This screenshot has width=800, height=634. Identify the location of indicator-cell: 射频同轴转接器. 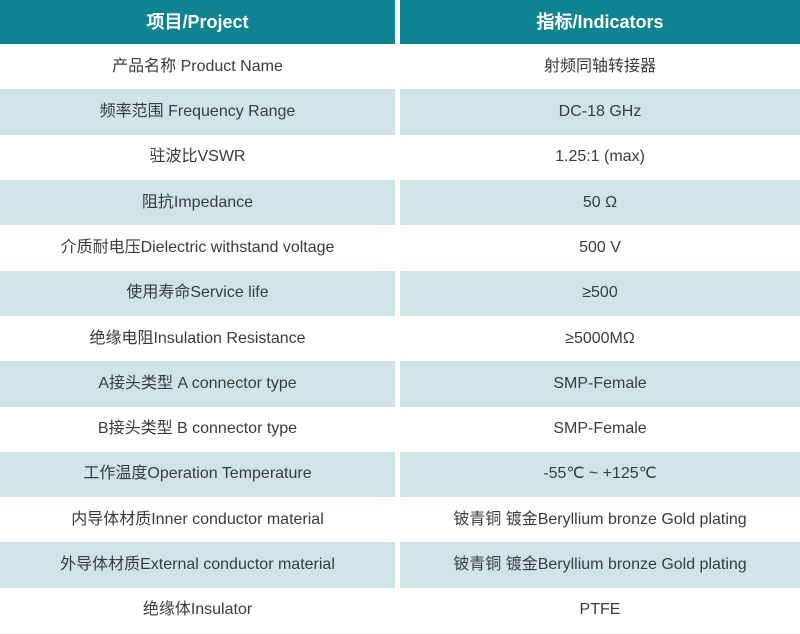
(599, 66).